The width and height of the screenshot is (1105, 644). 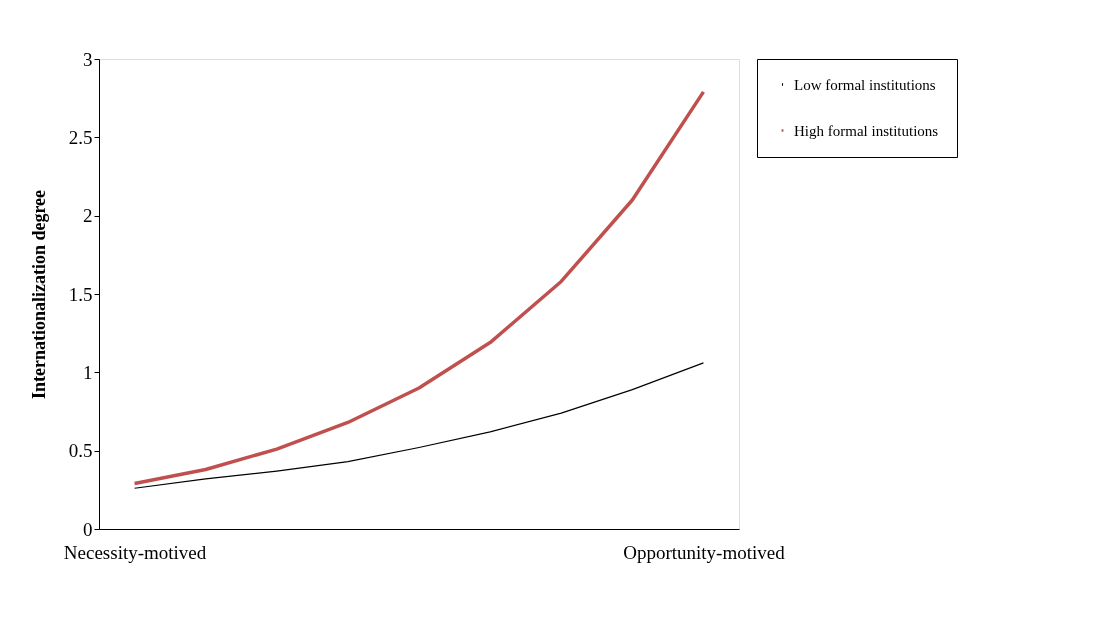 I want to click on x-tick-label: Opportunity-motived, so click(x=704, y=552).